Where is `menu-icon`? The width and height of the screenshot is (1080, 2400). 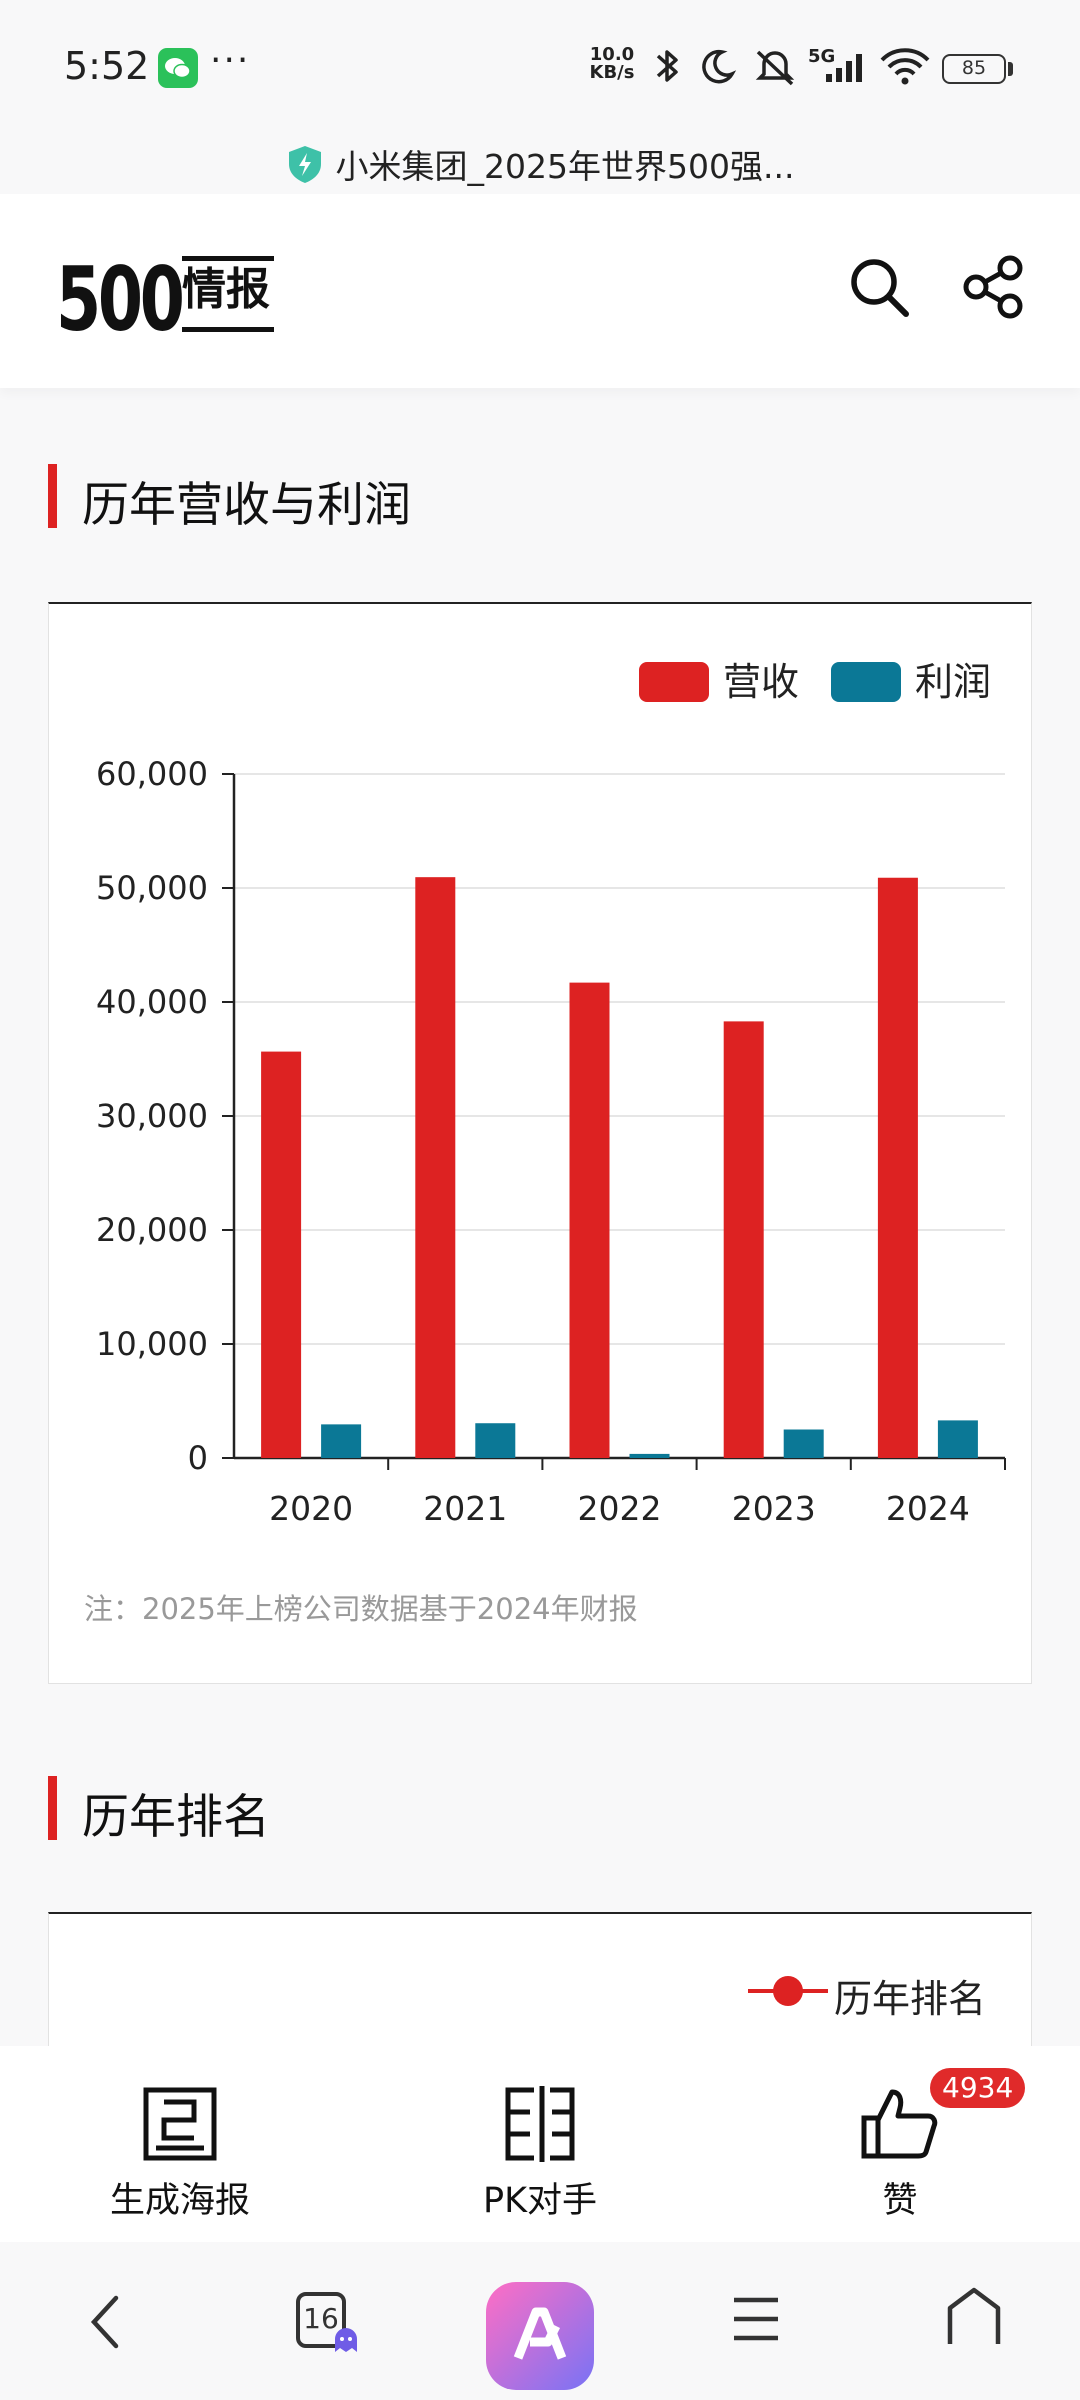
menu-icon is located at coordinates (756, 2319).